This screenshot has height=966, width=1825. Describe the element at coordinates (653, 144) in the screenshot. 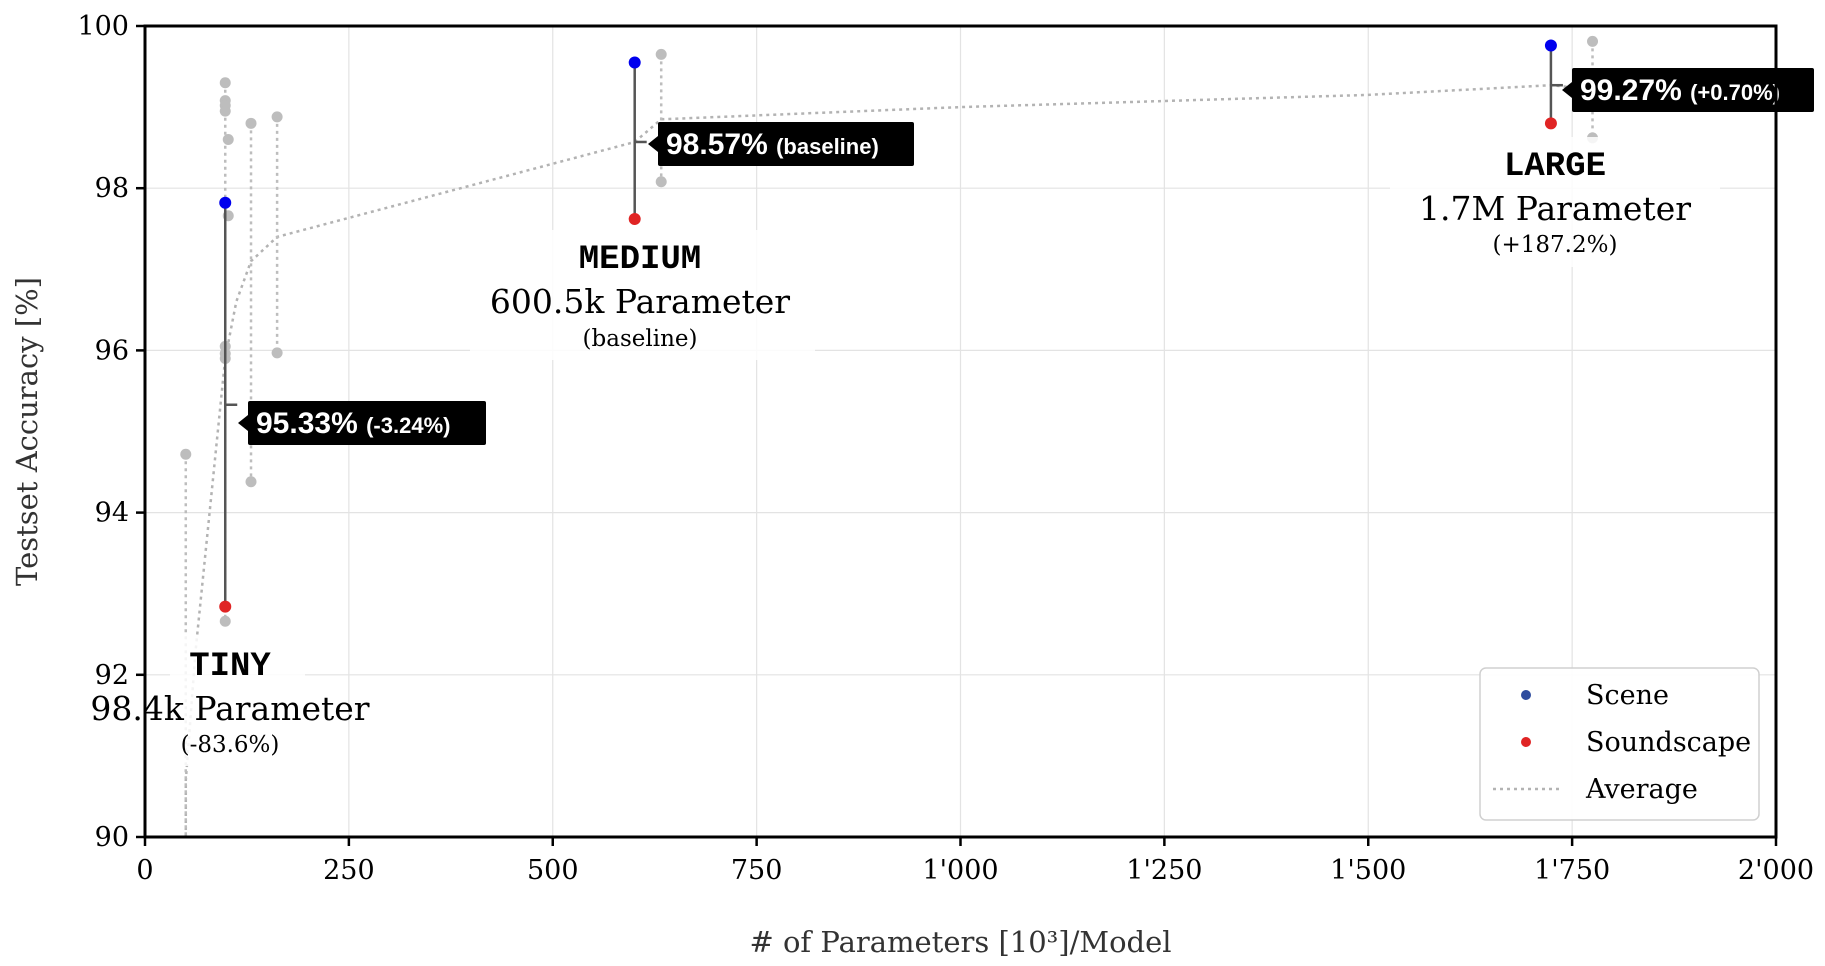

I see `medium-callout-pointer` at that location.